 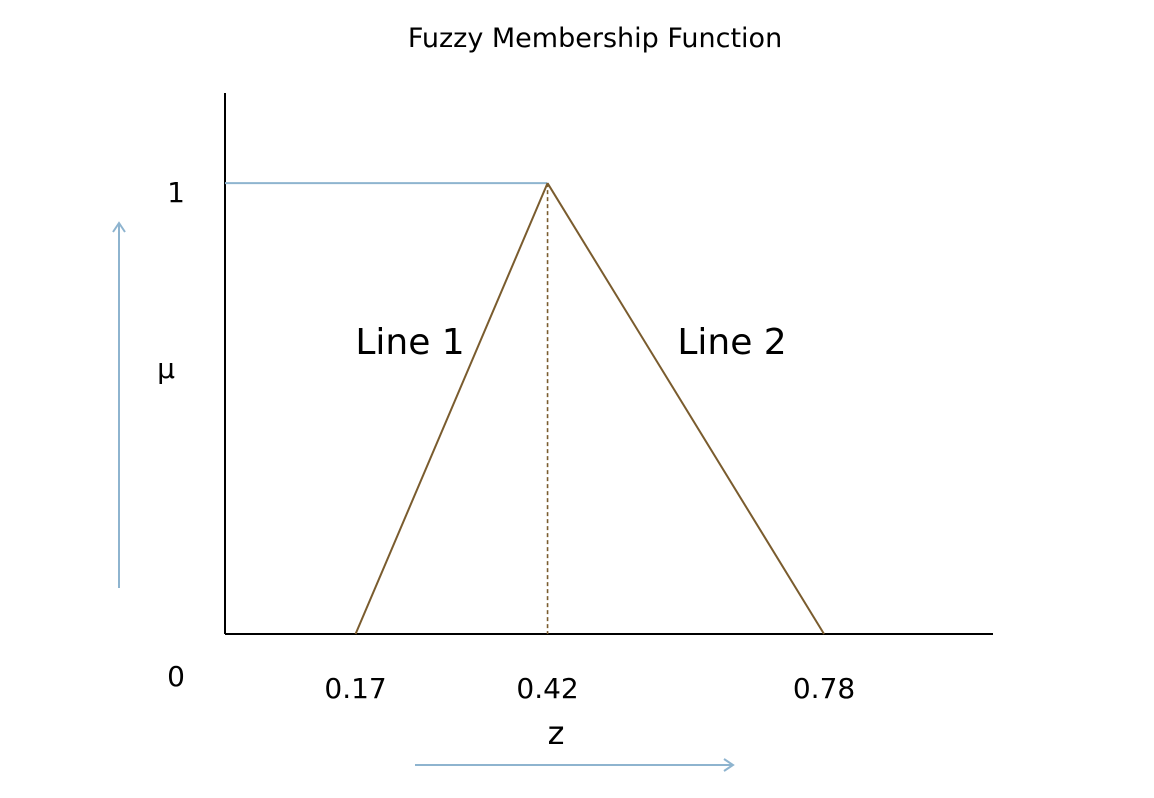 I want to click on x-tick-label-1: 0.17, so click(x=355, y=688).